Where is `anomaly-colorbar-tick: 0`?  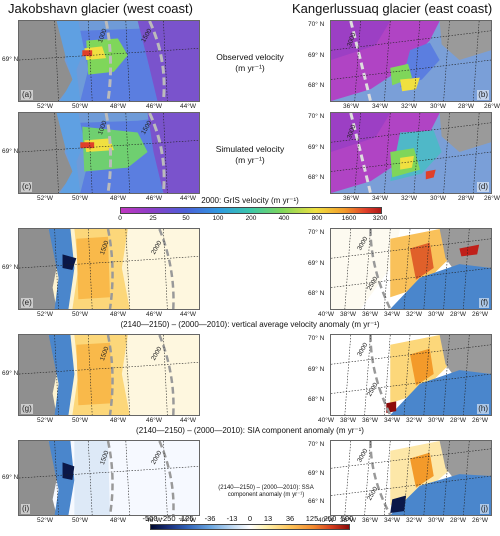
anomaly-colorbar-tick: 0 is located at coordinates (250, 518).